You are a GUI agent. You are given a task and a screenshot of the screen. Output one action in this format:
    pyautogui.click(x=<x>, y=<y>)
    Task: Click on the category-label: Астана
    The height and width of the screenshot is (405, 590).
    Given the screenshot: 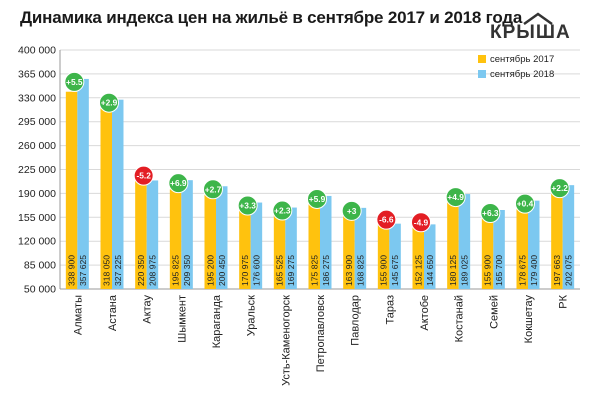 What is the action you would take?
    pyautogui.click(x=113, y=312)
    